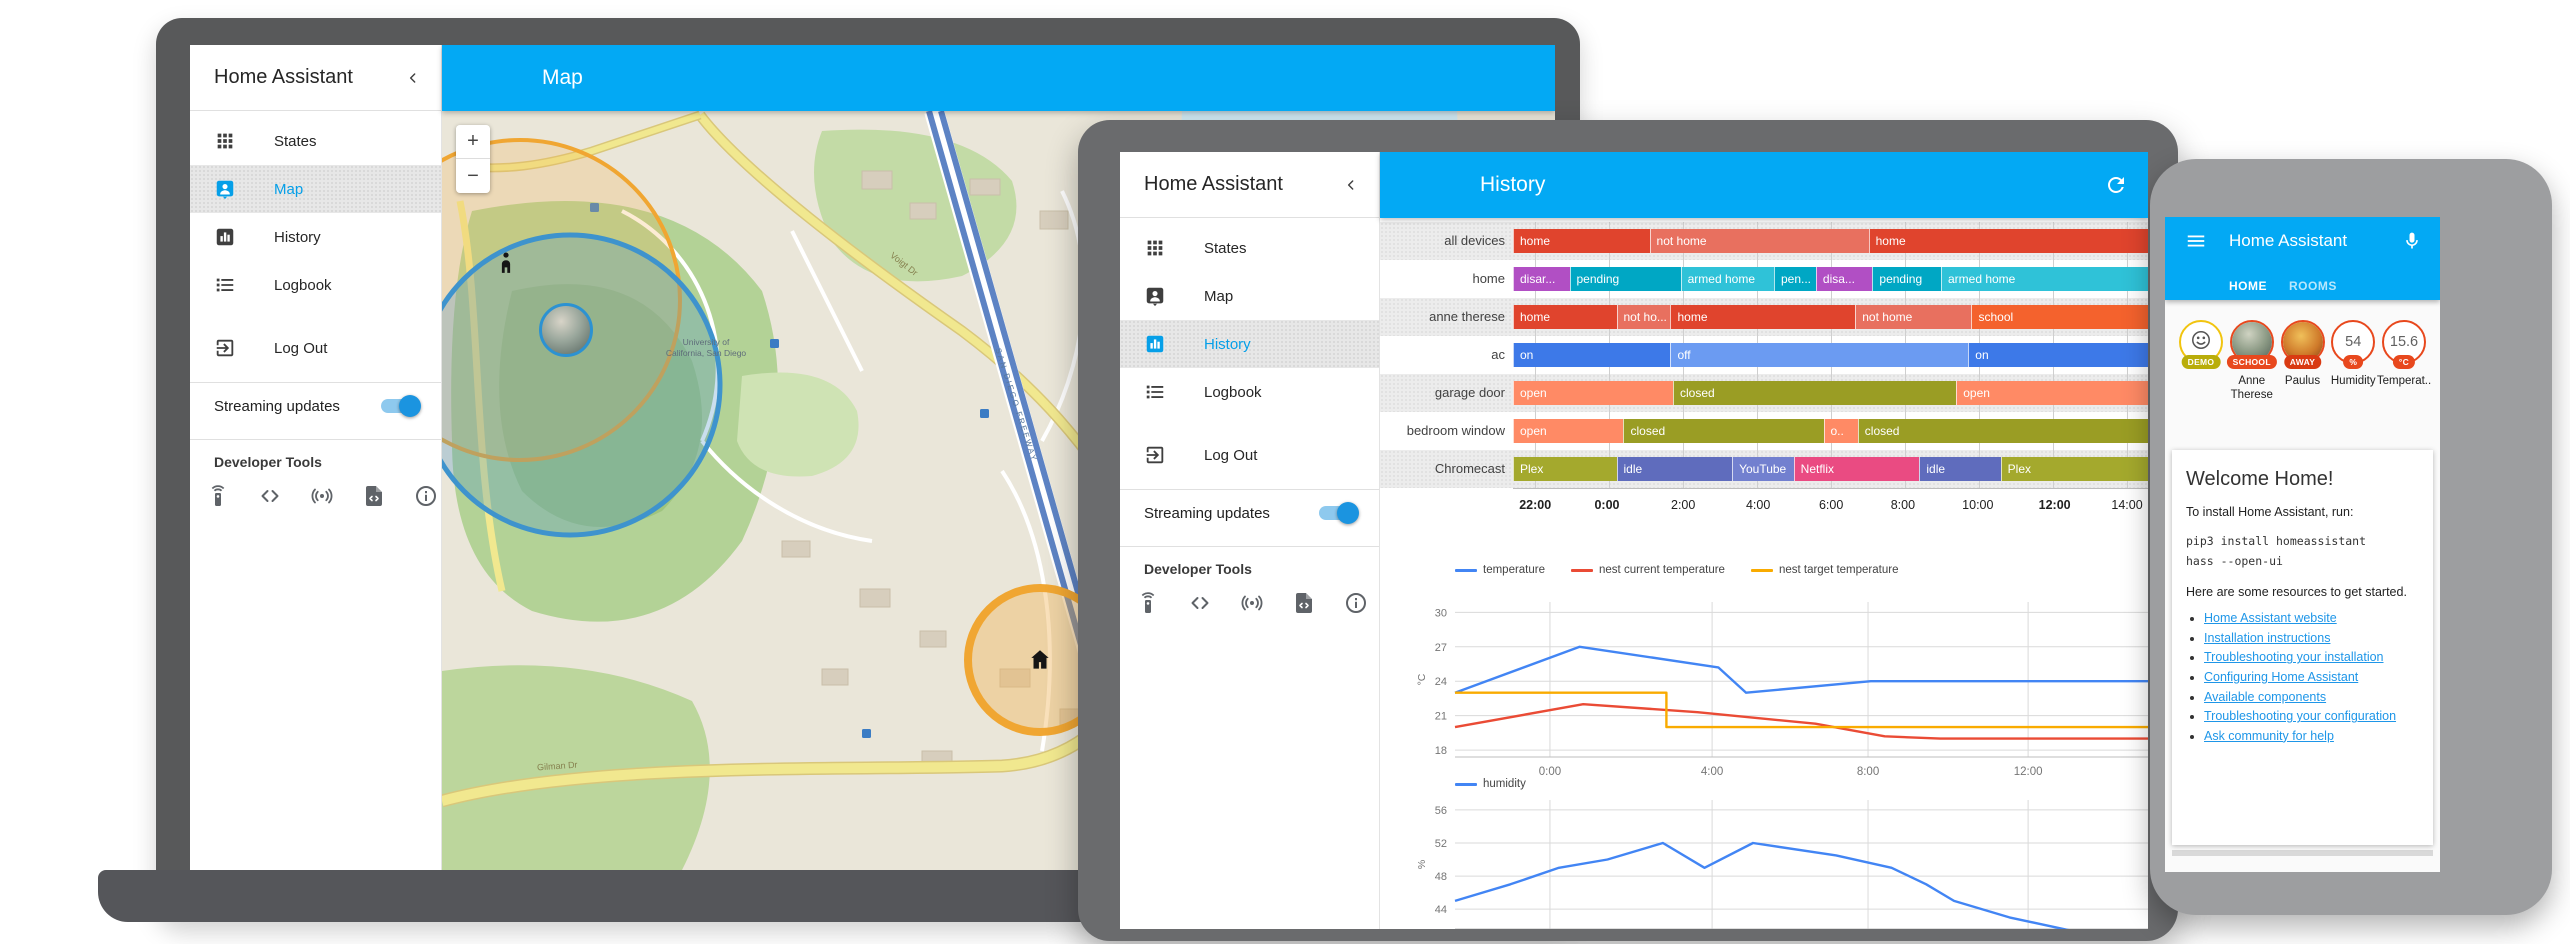  I want to click on tab-home: HOME, so click(2248, 286).